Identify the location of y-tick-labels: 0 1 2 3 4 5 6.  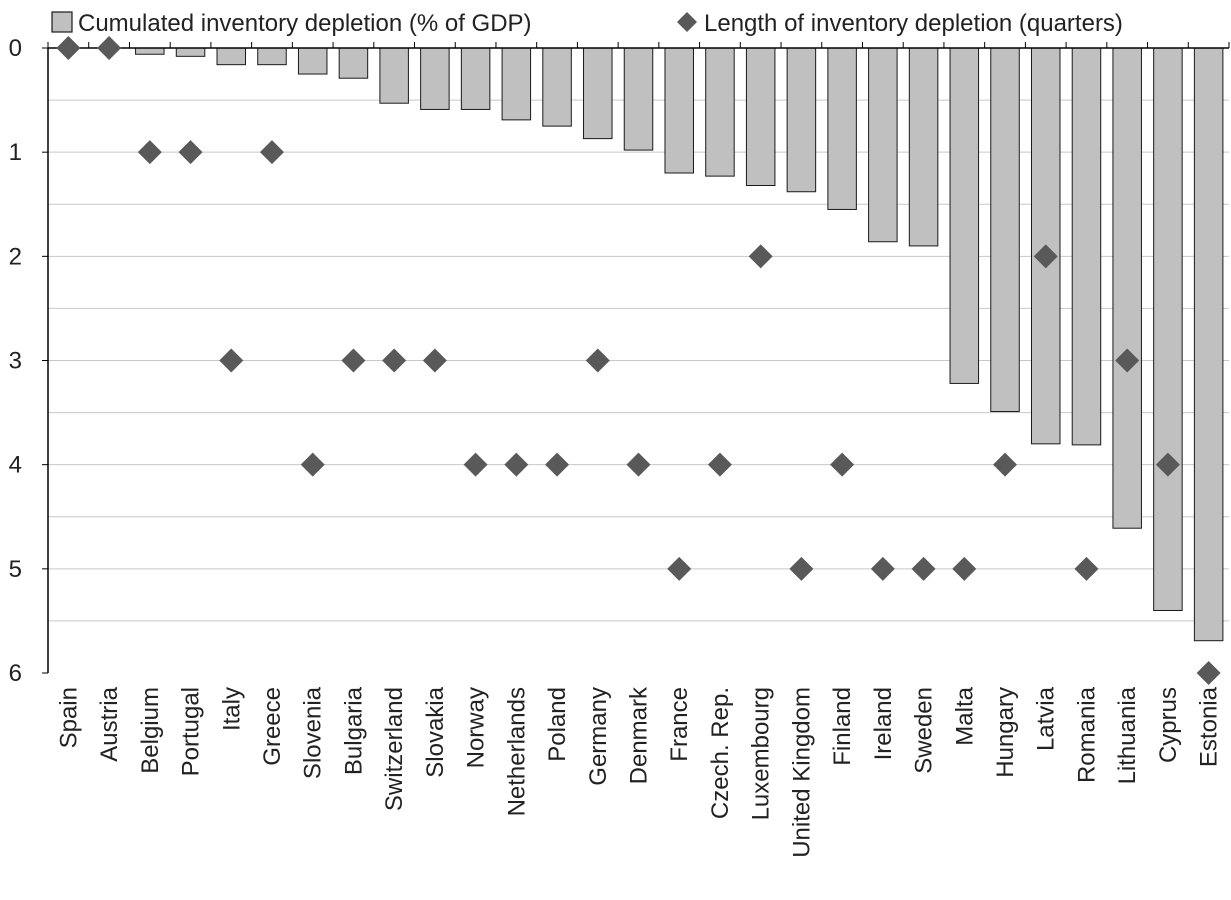
(15, 361).